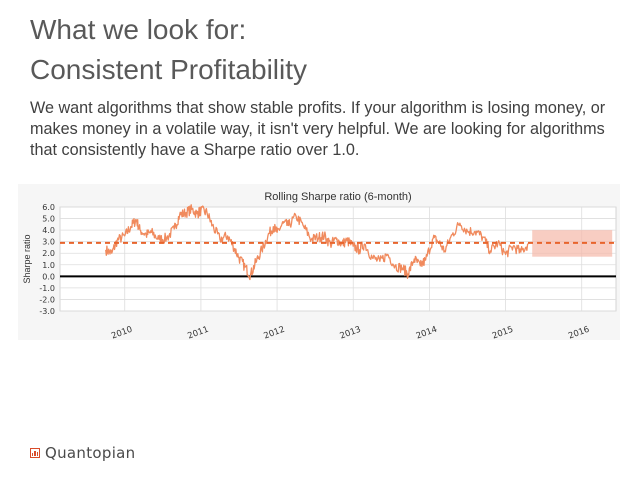 The height and width of the screenshot is (479, 638). What do you see at coordinates (48, 219) in the screenshot?
I see `y-tick-label: 5.0` at bounding box center [48, 219].